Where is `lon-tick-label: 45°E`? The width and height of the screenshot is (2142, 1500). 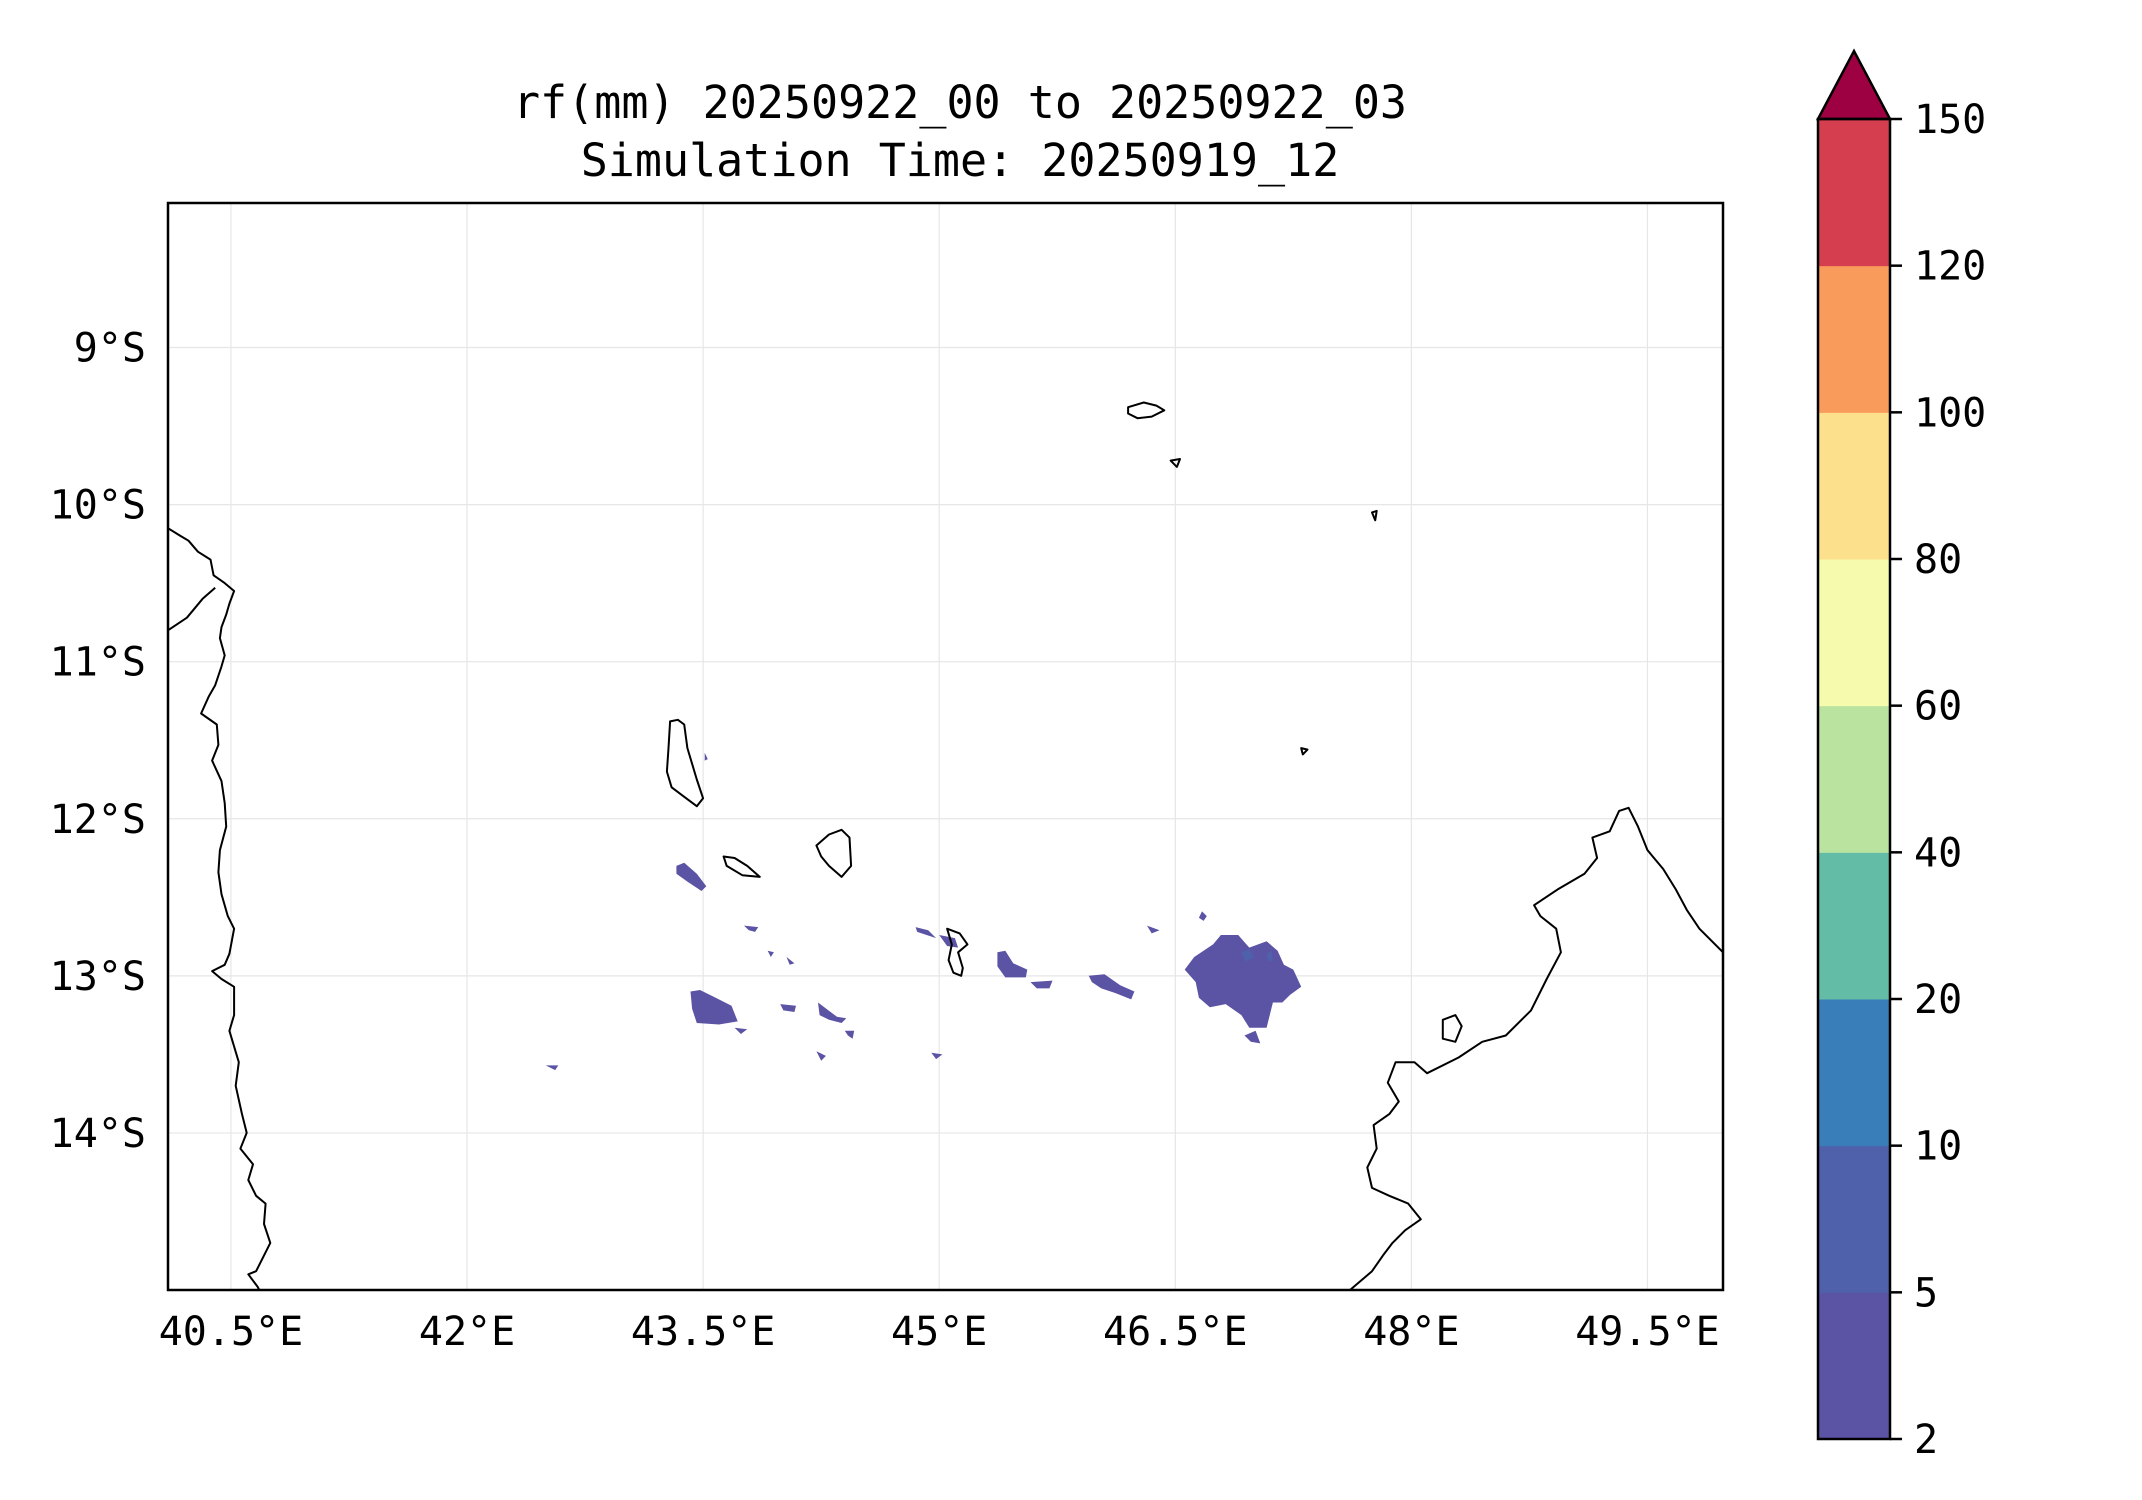
lon-tick-label: 45°E is located at coordinates (939, 1332).